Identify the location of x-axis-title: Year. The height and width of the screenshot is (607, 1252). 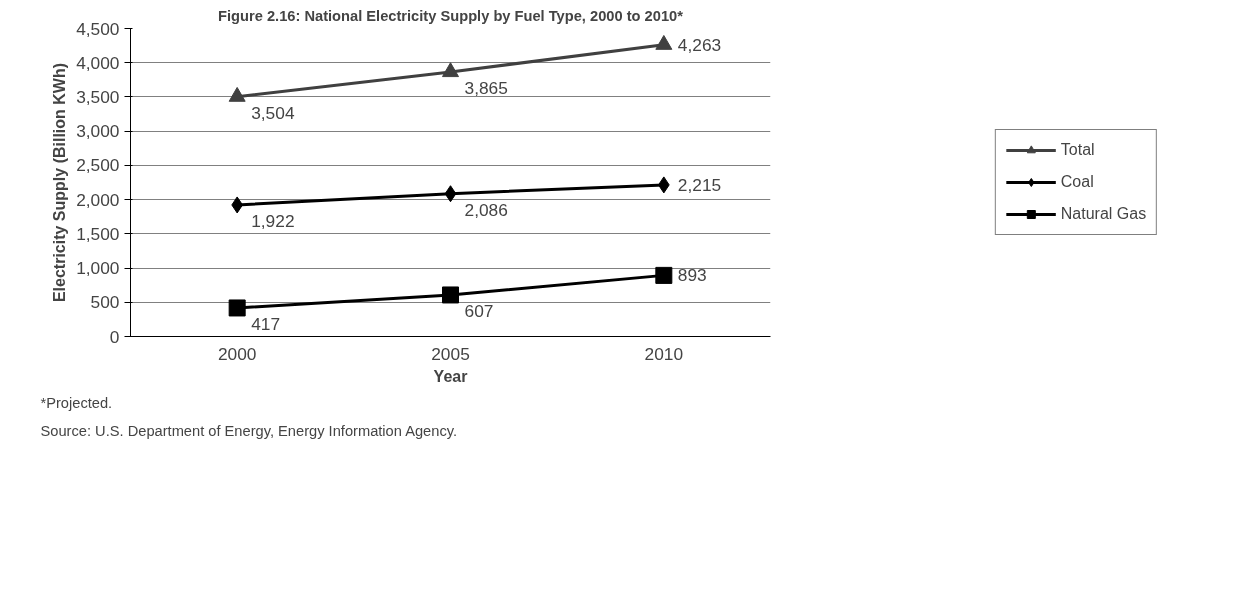
(450, 376).